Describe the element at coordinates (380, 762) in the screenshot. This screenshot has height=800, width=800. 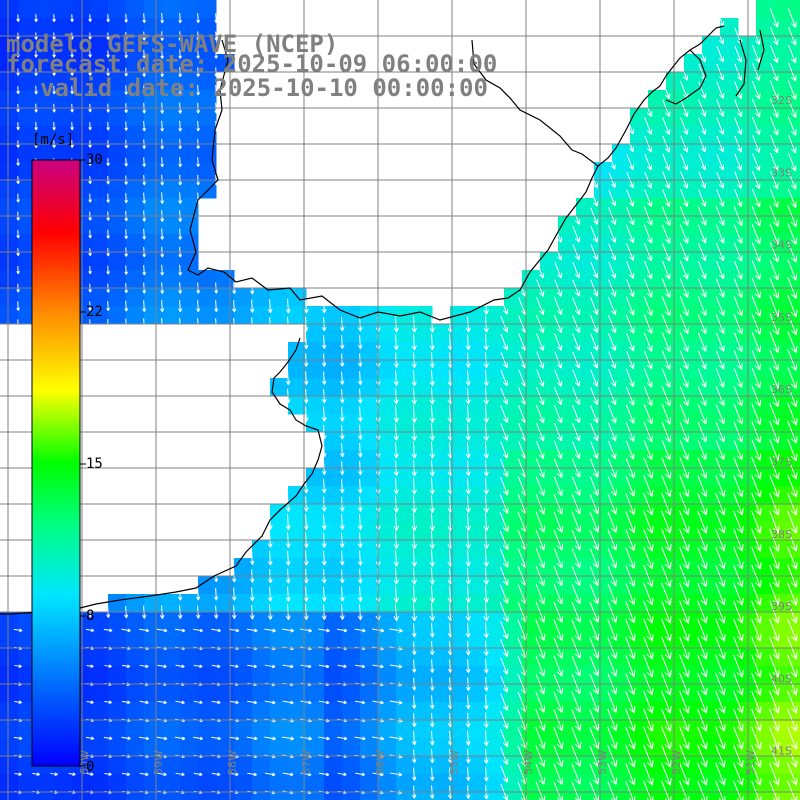
I see `lon-label: 56W` at that location.